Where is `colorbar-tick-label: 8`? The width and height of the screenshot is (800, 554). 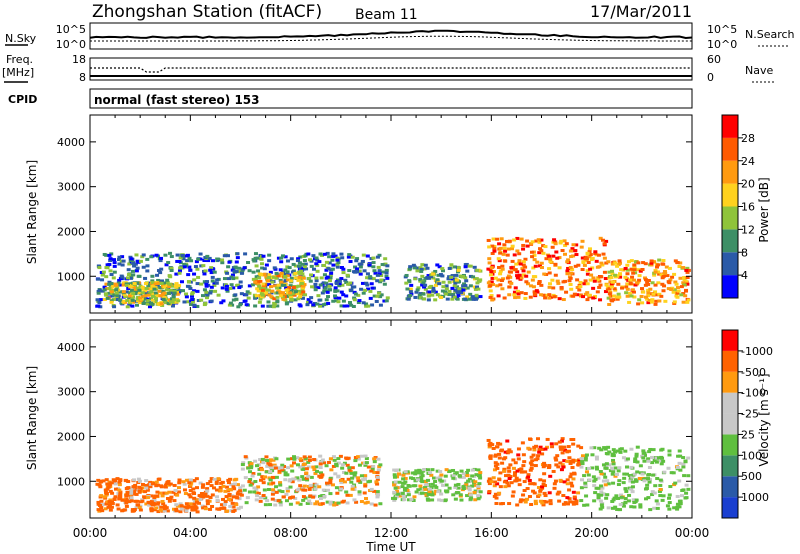 colorbar-tick-label: 8 is located at coordinates (744, 252).